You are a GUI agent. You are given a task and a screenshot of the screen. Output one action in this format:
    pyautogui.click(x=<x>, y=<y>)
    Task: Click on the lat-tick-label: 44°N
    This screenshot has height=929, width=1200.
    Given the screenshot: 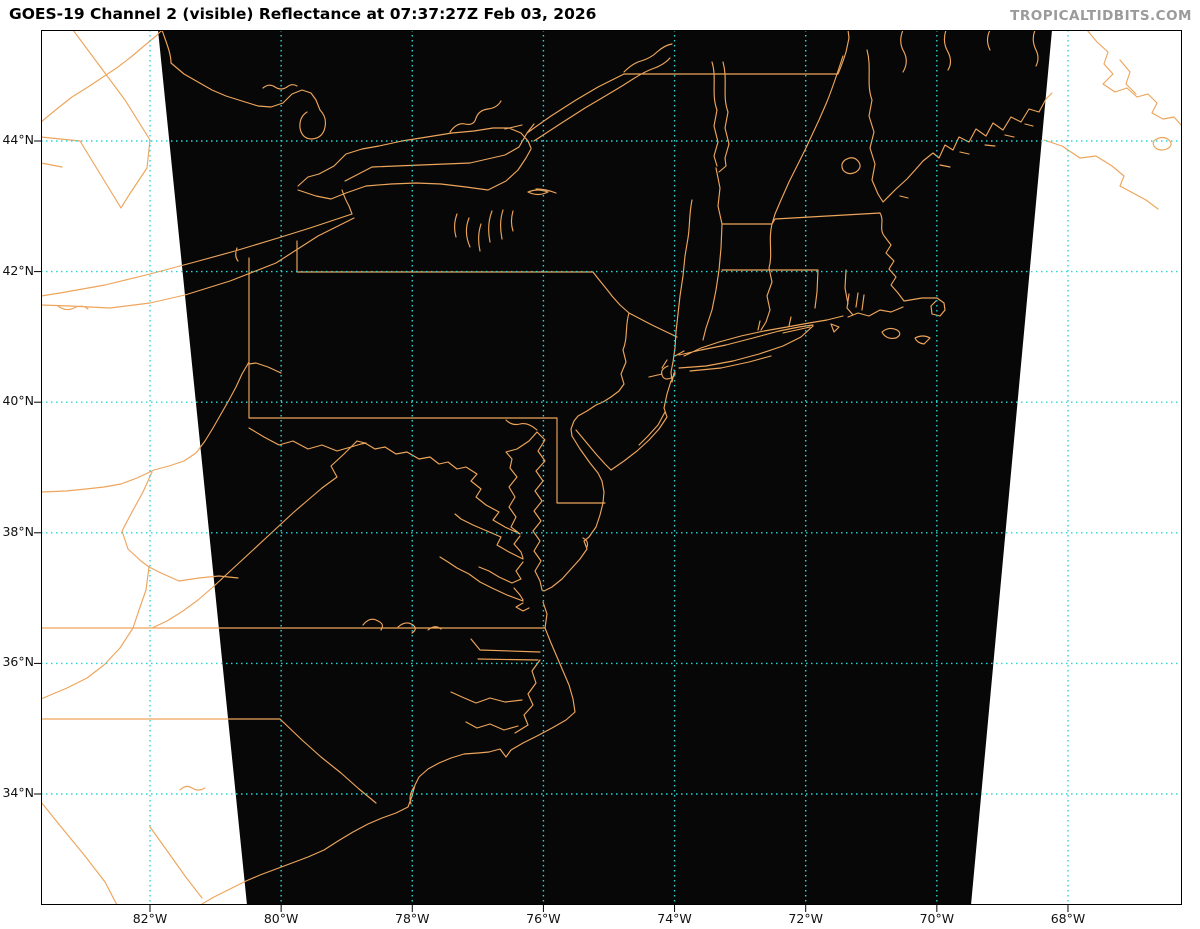 What is the action you would take?
    pyautogui.click(x=18, y=139)
    